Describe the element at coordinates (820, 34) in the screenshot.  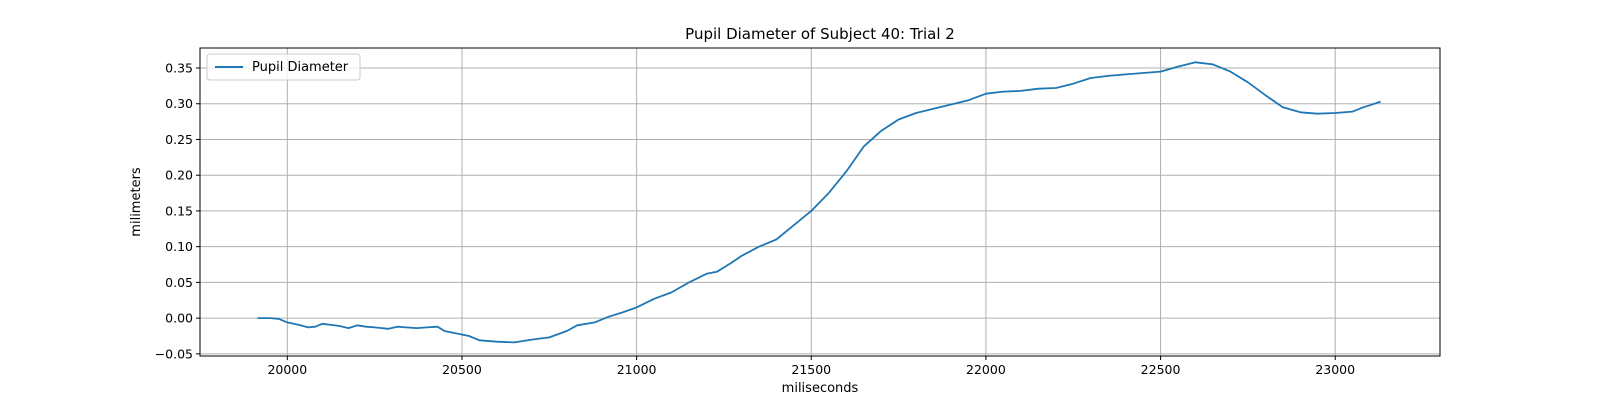
I see `chart-title: Pupil Diameter of Subject 40: Trial 2` at that location.